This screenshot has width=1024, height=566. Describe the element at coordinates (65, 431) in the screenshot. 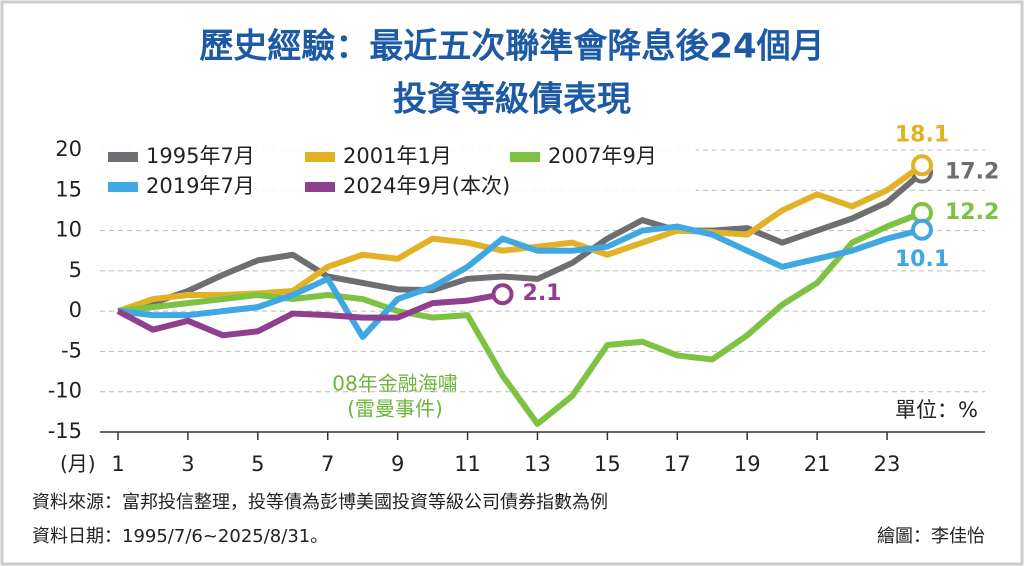

I see `y-tick-label: -15` at that location.